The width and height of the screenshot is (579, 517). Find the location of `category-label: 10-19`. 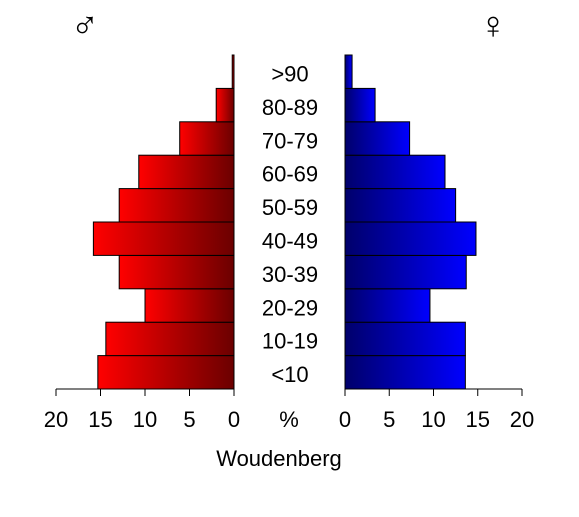

category-label: 10-19 is located at coordinates (290, 341).